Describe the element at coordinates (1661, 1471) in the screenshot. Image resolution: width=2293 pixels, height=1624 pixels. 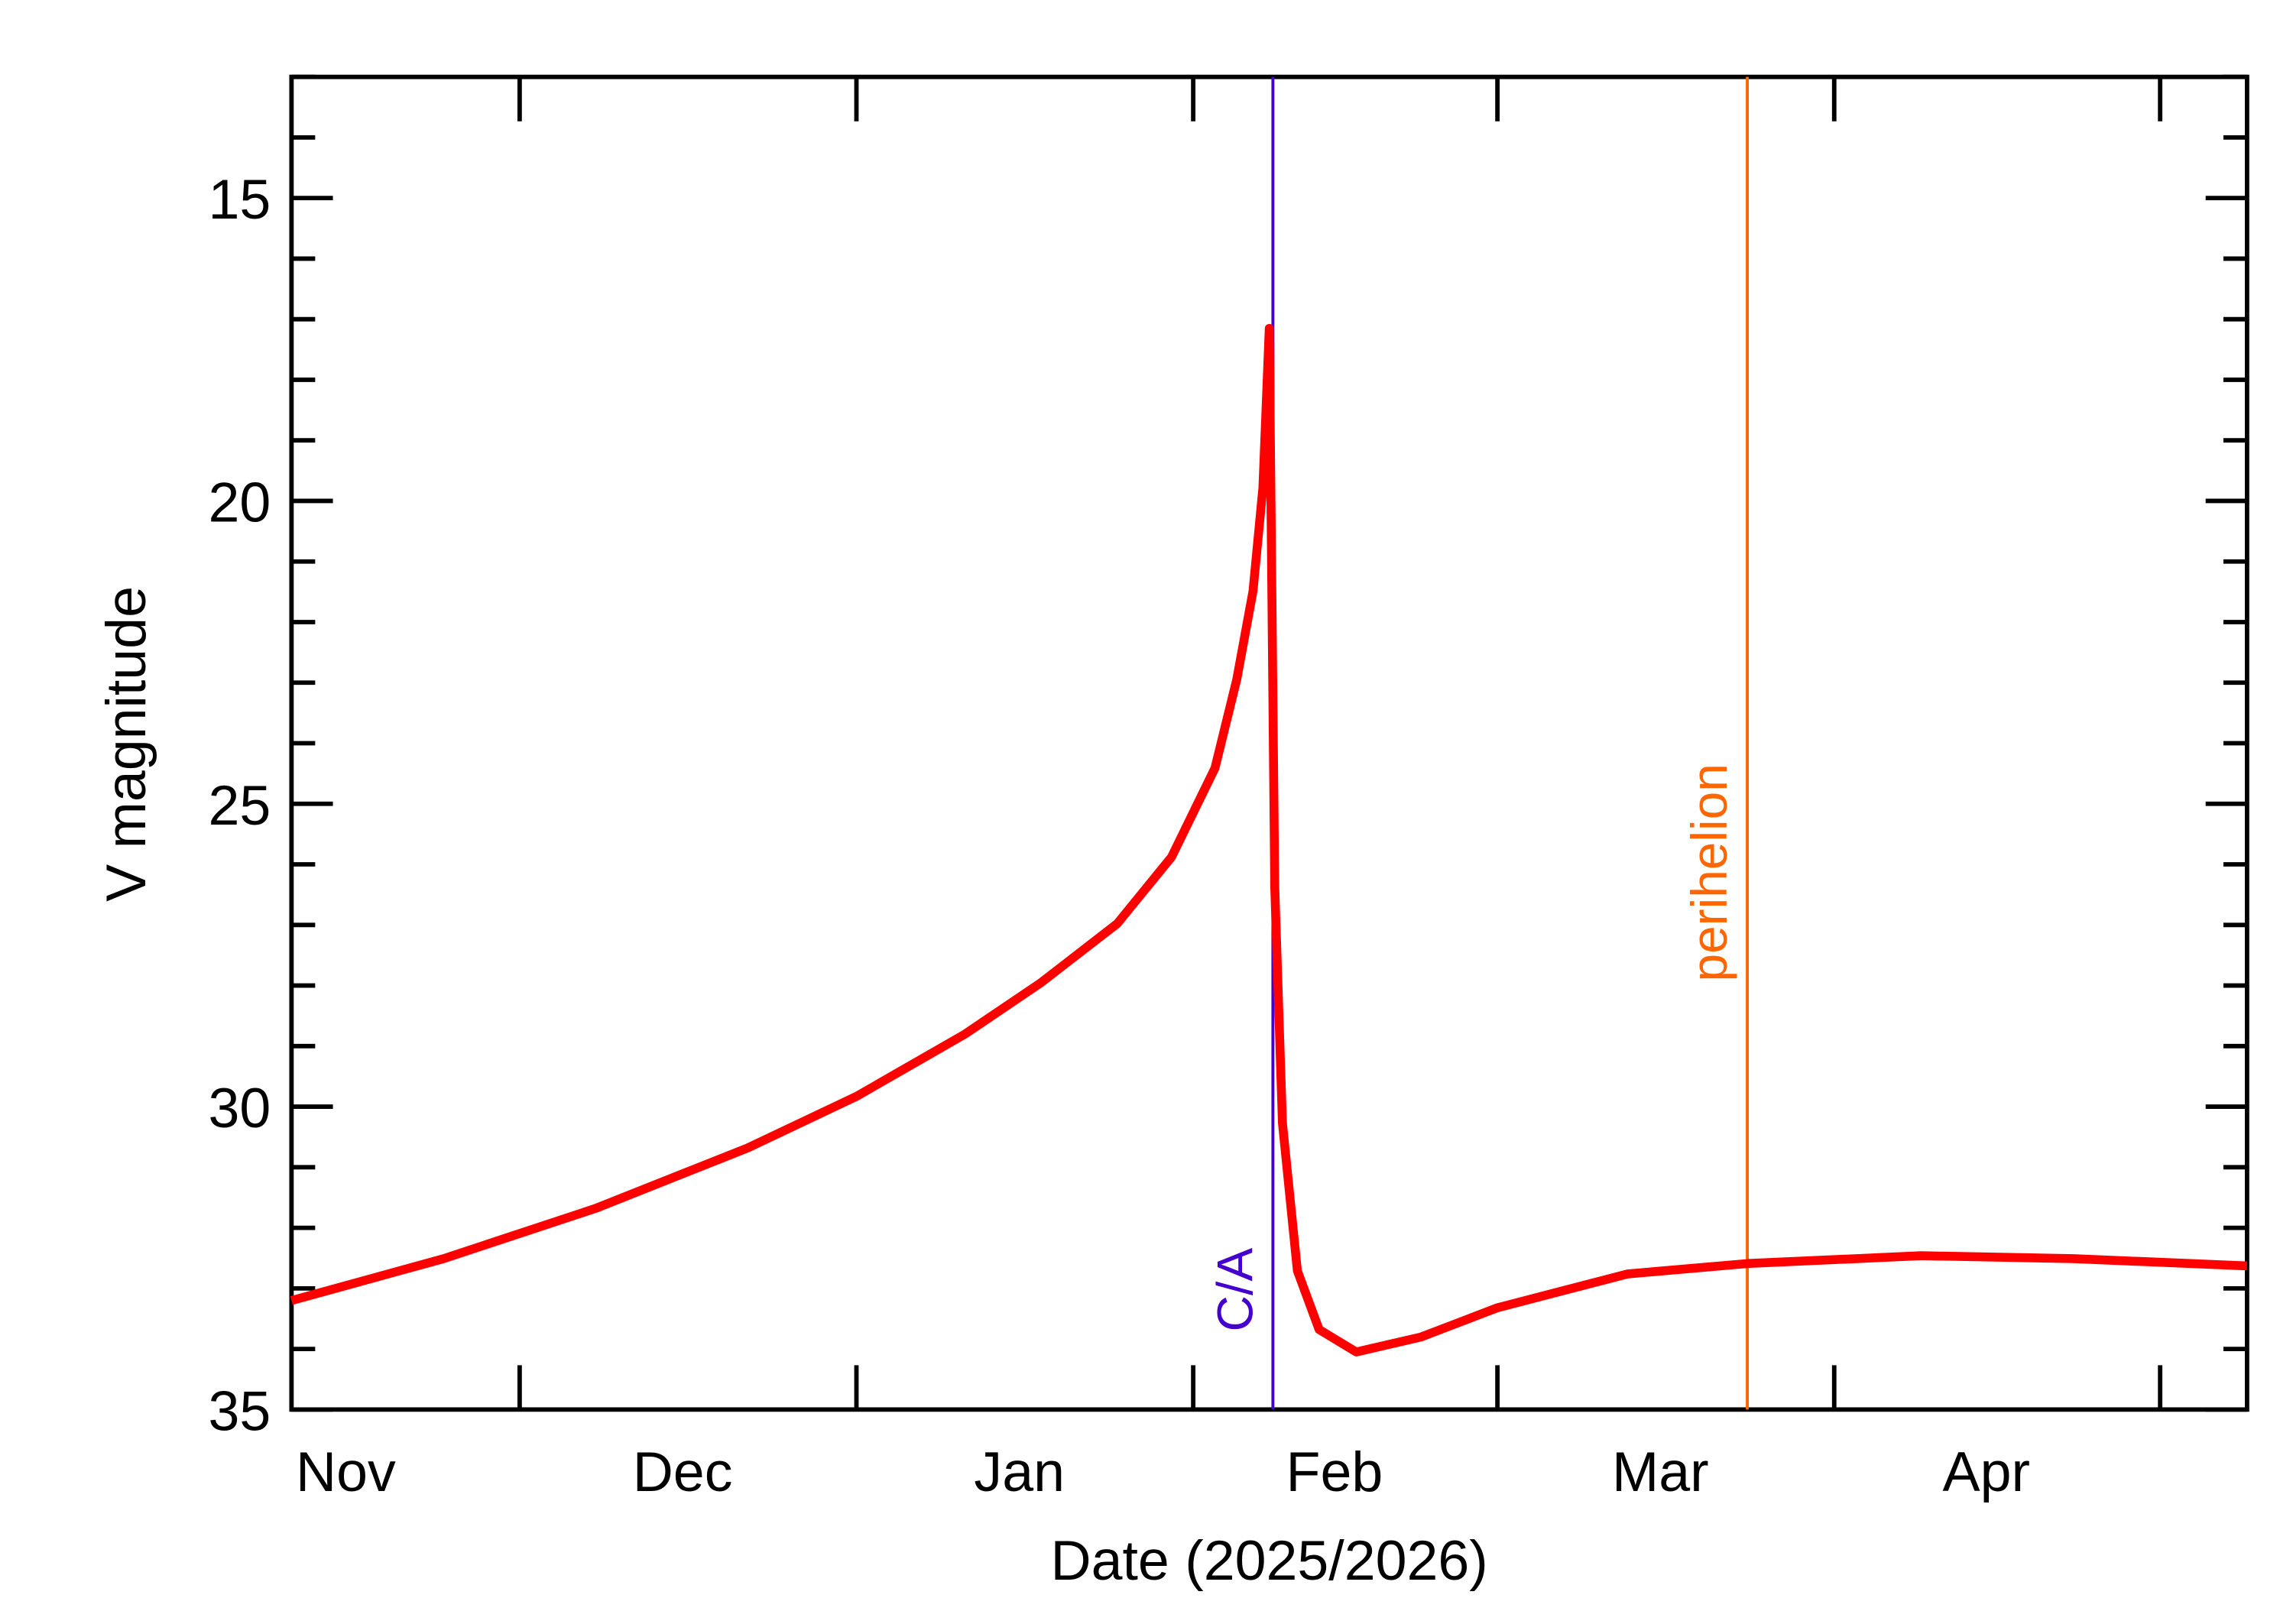
I see `x-tick-label: Mar` at that location.